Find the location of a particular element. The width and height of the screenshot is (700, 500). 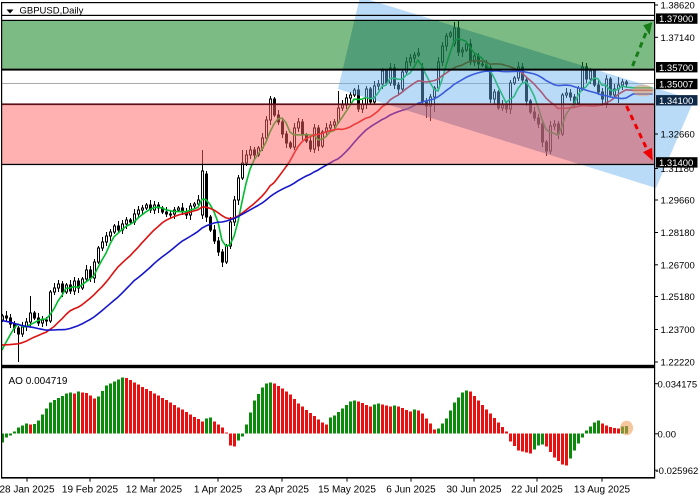

svg-text: 19 Feb 2025 is located at coordinates (90, 490).